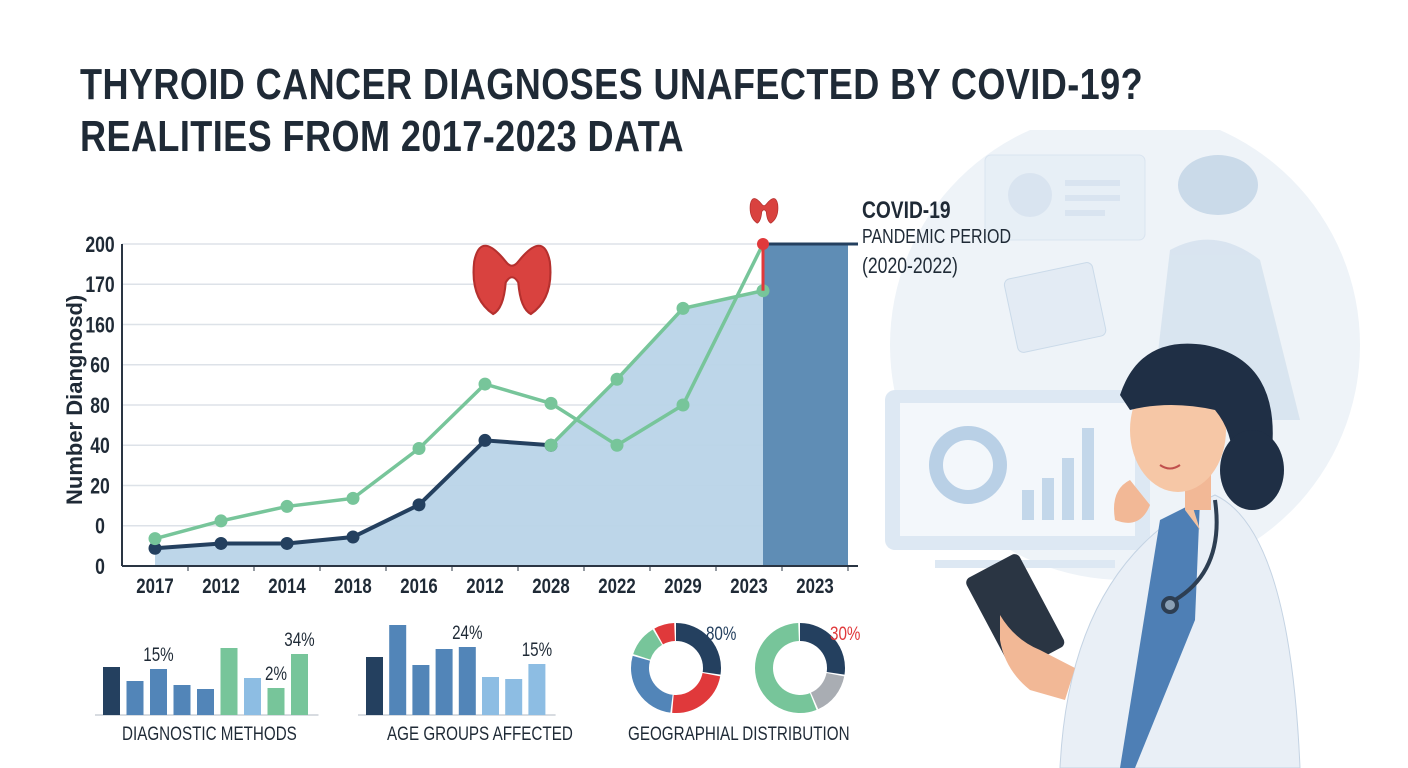  I want to click on highlight-point, so click(763, 244).